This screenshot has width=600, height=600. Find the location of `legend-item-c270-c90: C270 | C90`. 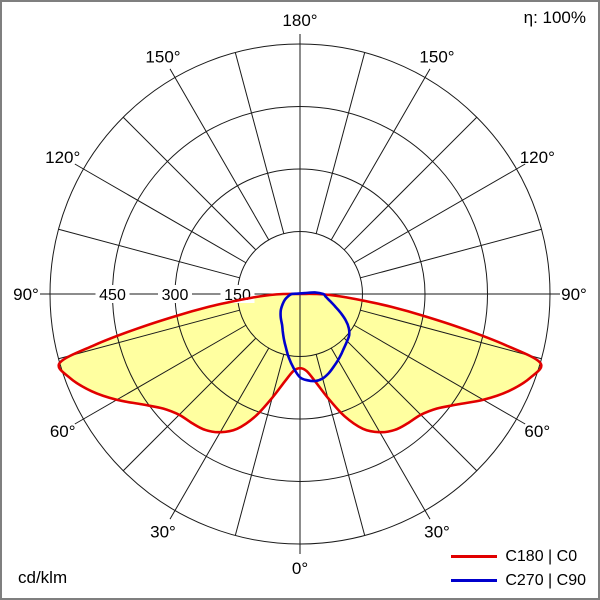

legend-item-c270-c90: C270 | C90 is located at coordinates (518, 580).